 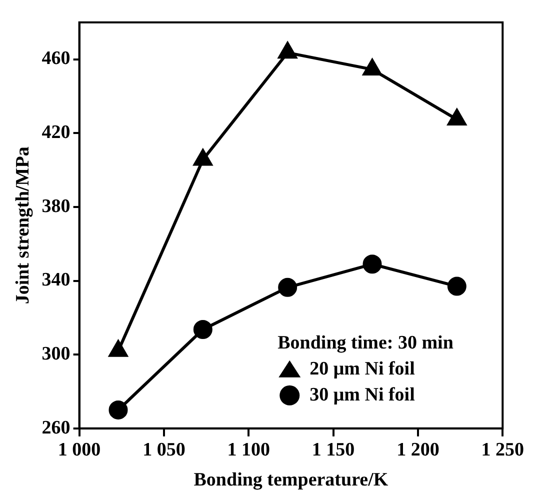 I want to click on x-tick-label: 1 100, so click(x=248, y=450).